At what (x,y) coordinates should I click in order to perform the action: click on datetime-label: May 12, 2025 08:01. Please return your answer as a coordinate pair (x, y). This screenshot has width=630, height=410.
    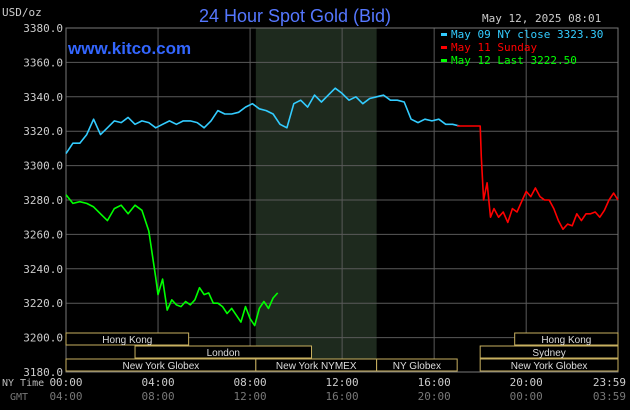
    Looking at the image, I should click on (541, 18).